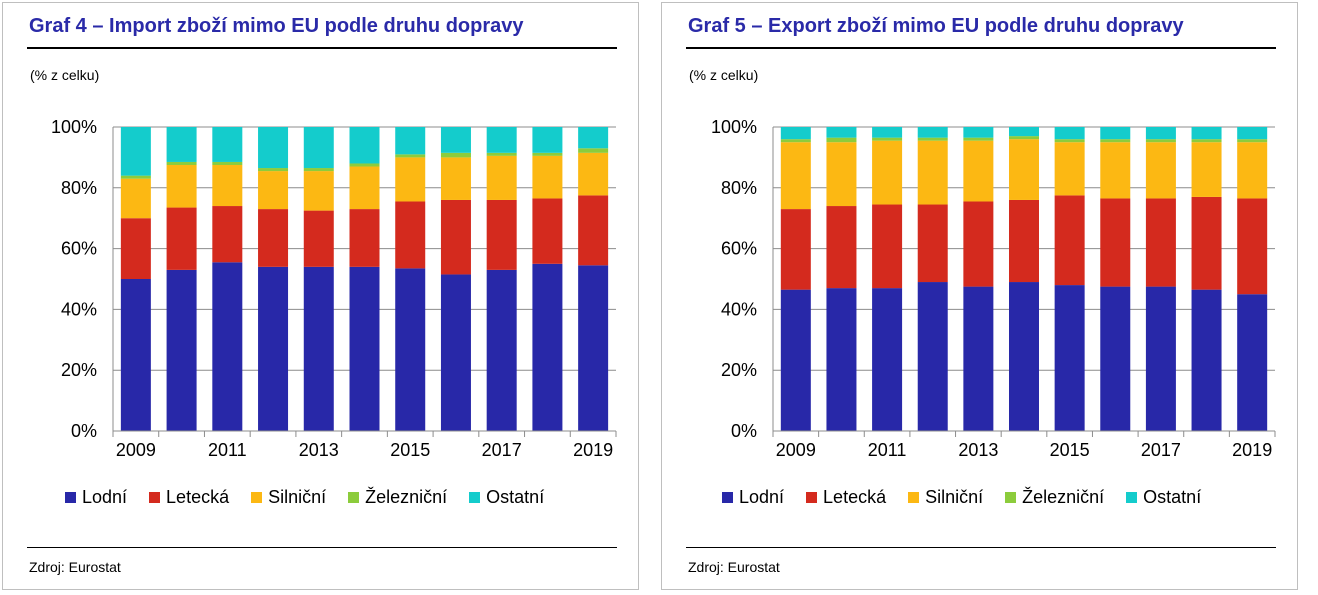  I want to click on bar-silnicni-2015, so click(1069, 169).